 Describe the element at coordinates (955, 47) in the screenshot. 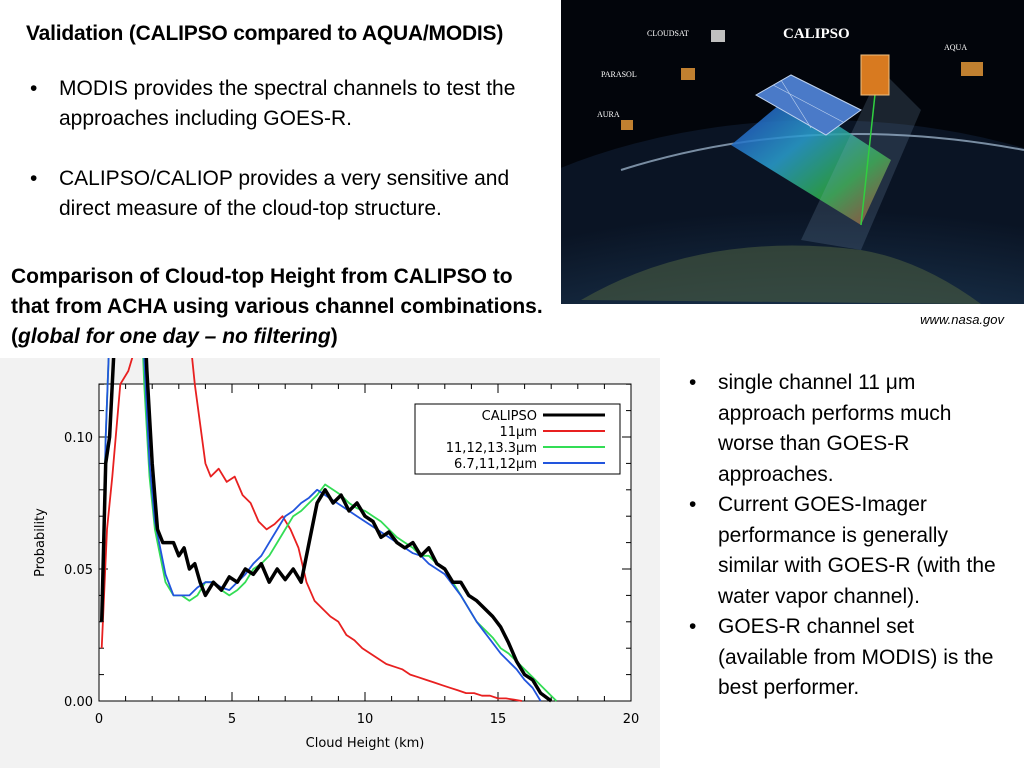

I see `label-aqua: AQUA` at that location.